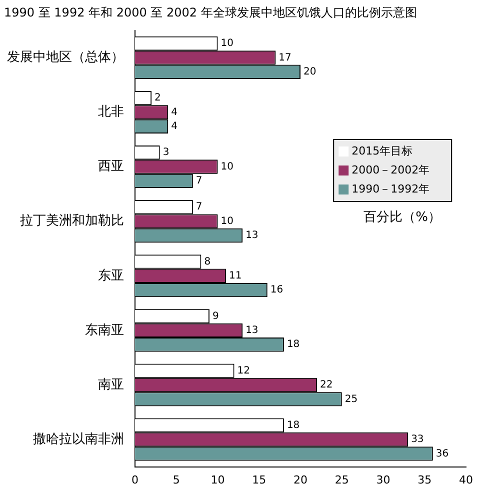  Describe the element at coordinates (417, 440) in the screenshot. I see `data-label: 33` at that location.